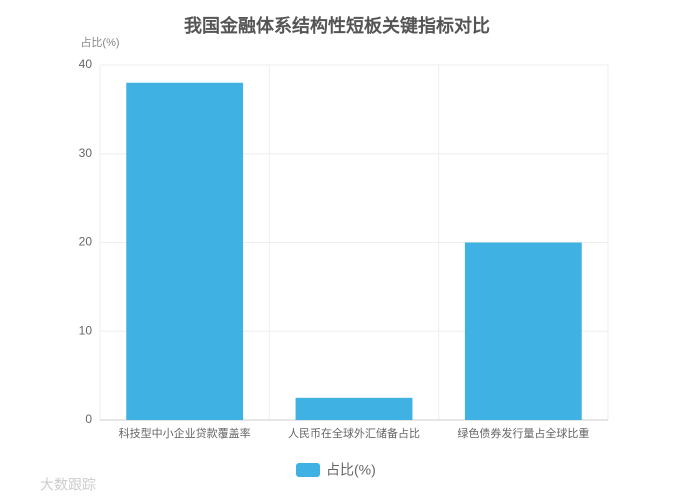 The width and height of the screenshot is (675, 500). What do you see at coordinates (68, 485) in the screenshot?
I see `watermark: 大数跟踪` at bounding box center [68, 485].